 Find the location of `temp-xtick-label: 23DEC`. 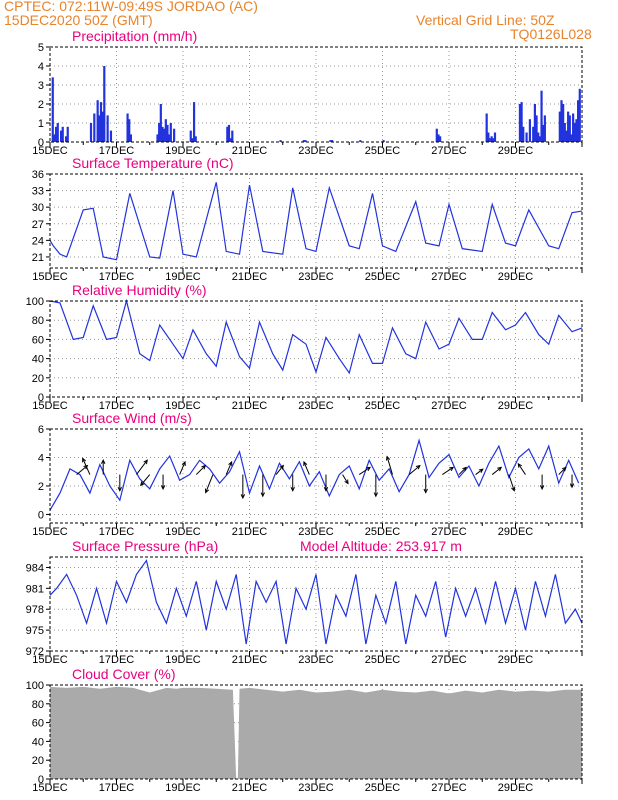

temp-xtick-label: 23DEC is located at coordinates (316, 277).